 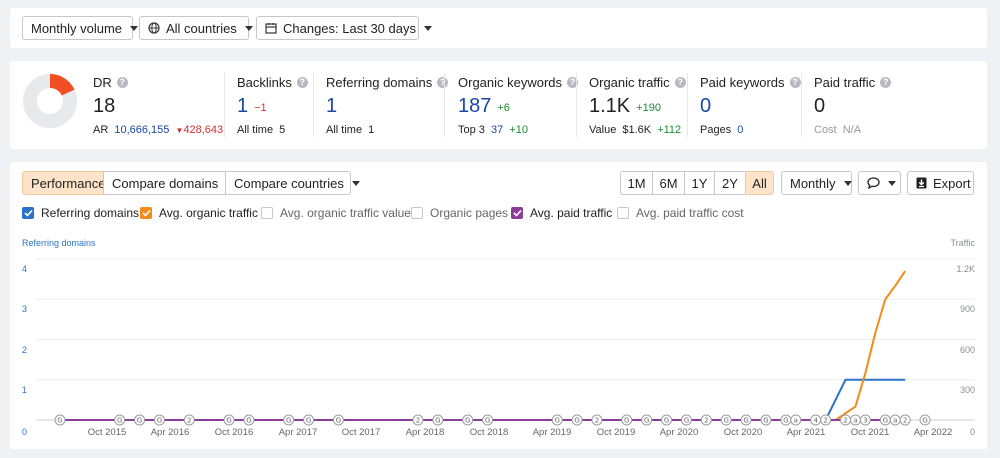 What do you see at coordinates (813, 183) in the screenshot?
I see `interval-label: Monthly` at bounding box center [813, 183].